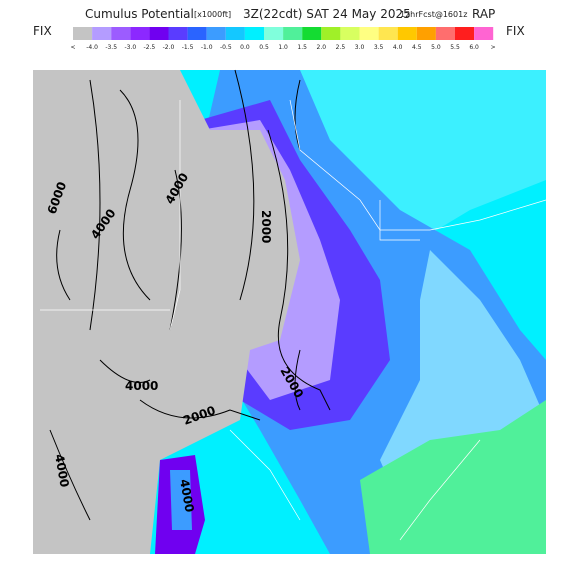 The image size is (579, 583). What do you see at coordinates (226, 47) in the screenshot?
I see `legend-label: -0.5` at bounding box center [226, 47].